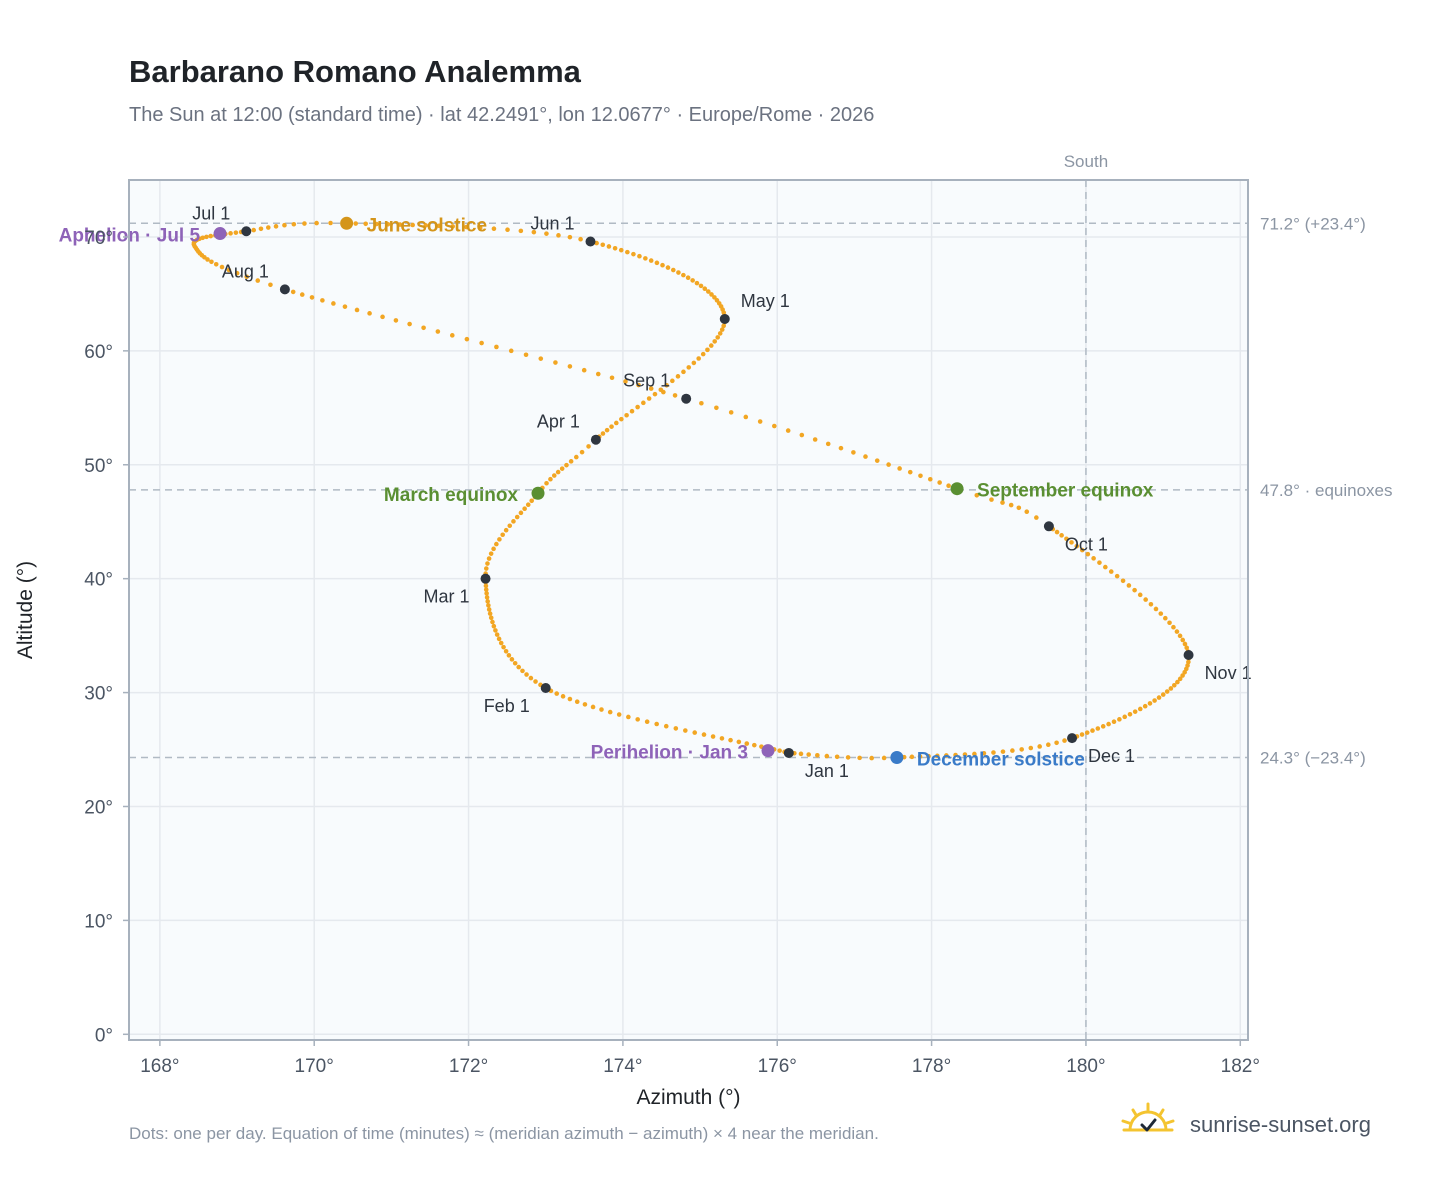 This screenshot has height=1188, width=1448. What do you see at coordinates (427, 225) in the screenshot?
I see `event-label: June solstice` at bounding box center [427, 225].